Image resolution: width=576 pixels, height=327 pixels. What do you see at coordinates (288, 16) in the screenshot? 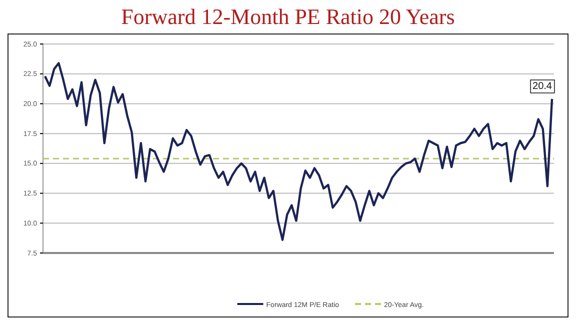
I see `chart-title: Forward 12-Month PE Ratio 20 Years` at bounding box center [288, 16].